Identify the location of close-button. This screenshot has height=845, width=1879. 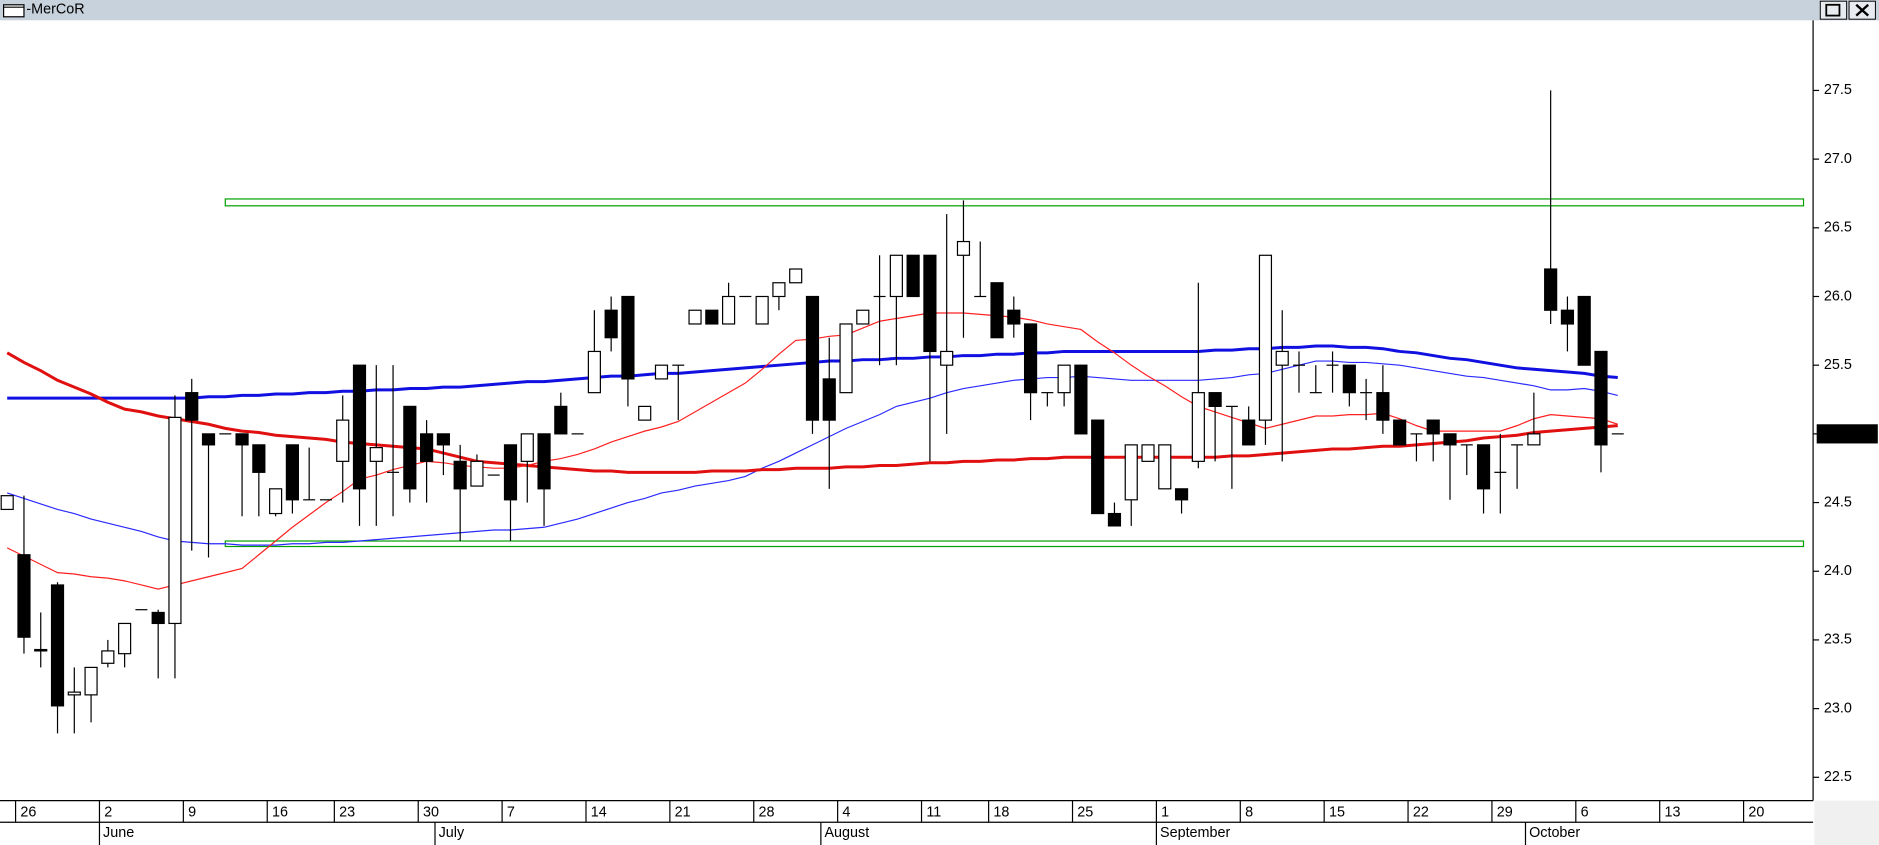
(1862, 10).